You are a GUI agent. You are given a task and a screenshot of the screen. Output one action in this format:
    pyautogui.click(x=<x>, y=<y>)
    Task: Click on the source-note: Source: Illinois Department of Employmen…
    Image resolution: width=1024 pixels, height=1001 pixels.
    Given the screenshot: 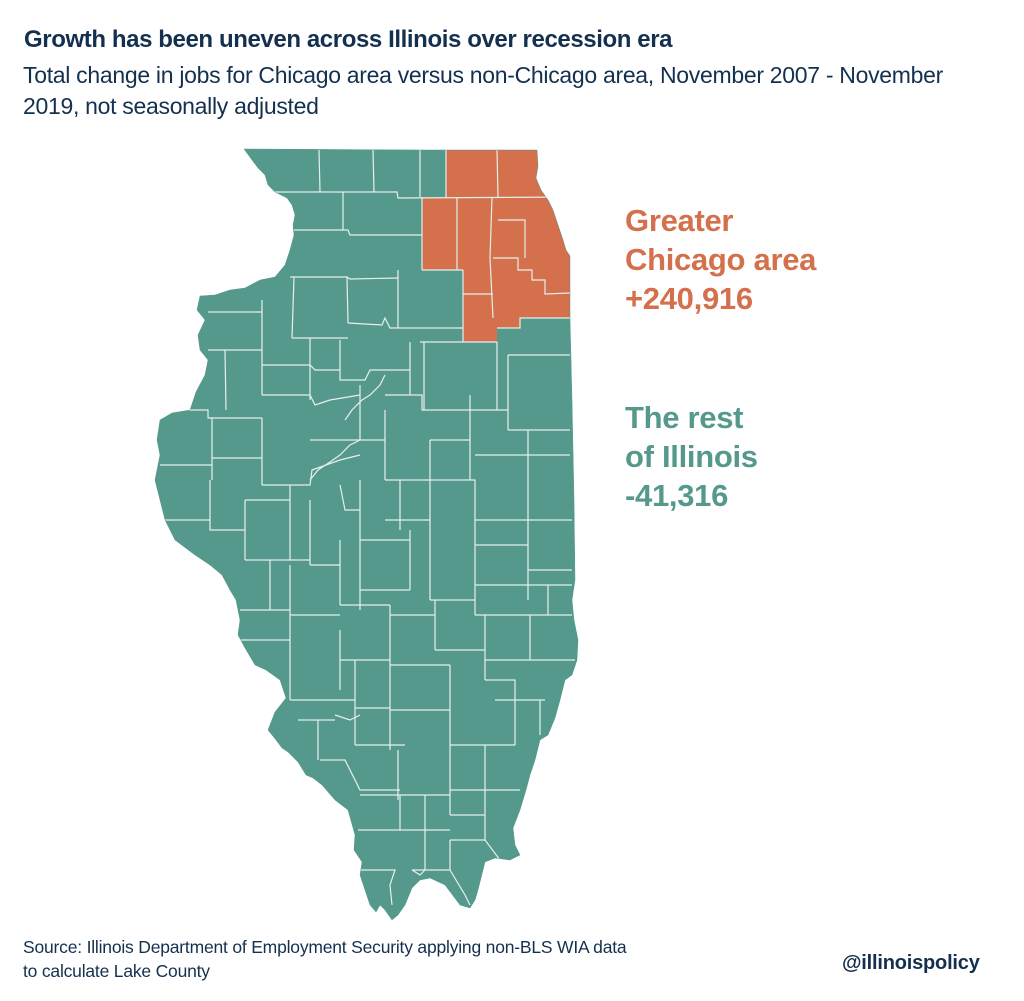 What is the action you would take?
    pyautogui.click(x=325, y=959)
    